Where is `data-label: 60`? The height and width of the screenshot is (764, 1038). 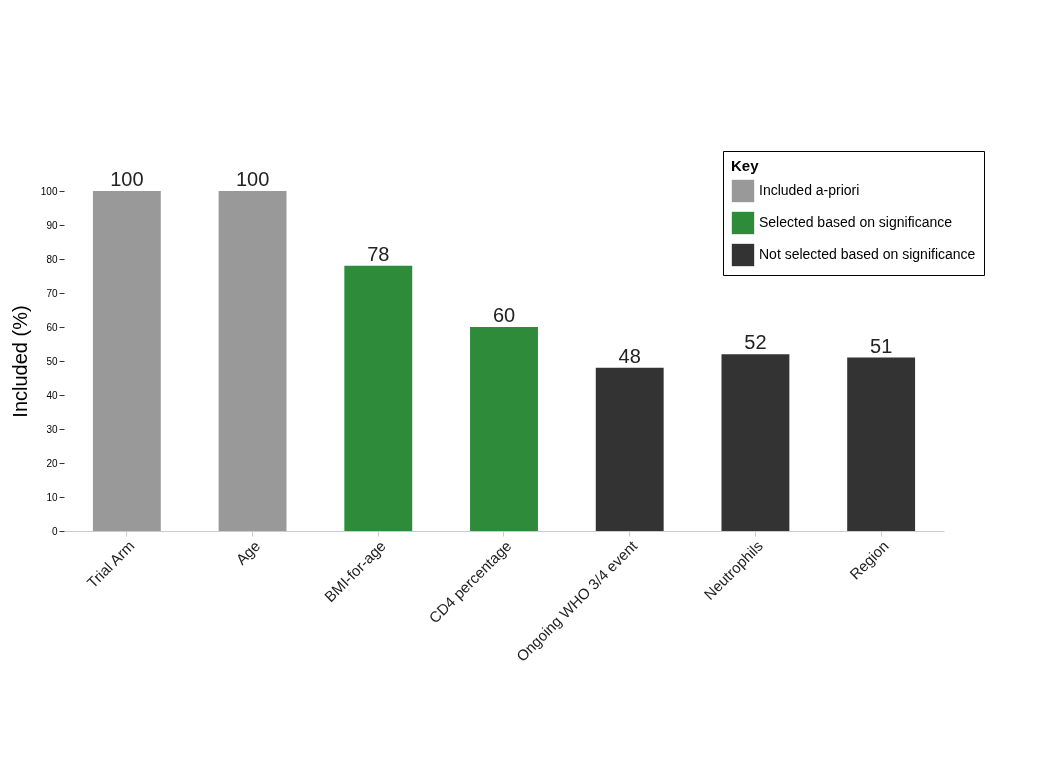
data-label: 60 is located at coordinates (504, 315).